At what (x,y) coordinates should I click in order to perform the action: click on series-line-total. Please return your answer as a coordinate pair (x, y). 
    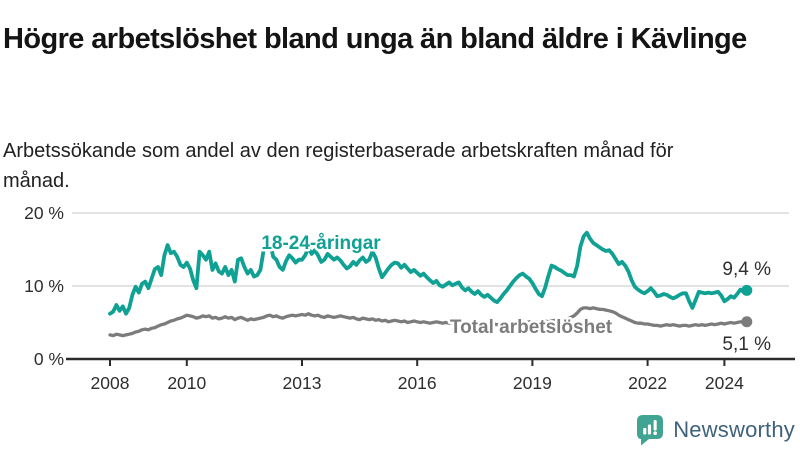
    Looking at the image, I should click on (428, 322).